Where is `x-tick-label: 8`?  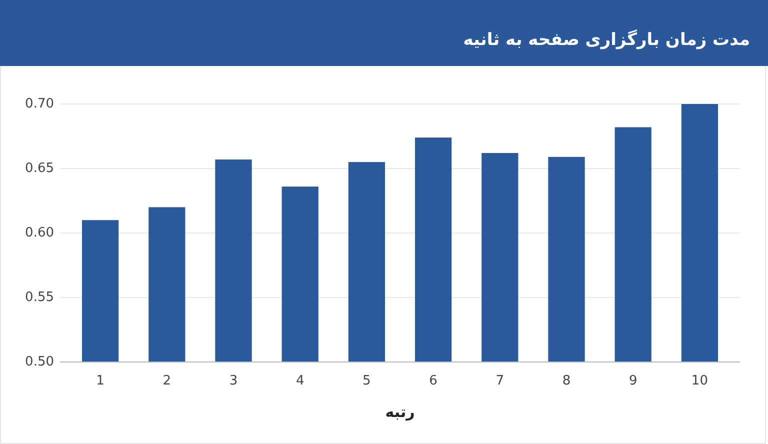 x-tick-label: 8 is located at coordinates (566, 381).